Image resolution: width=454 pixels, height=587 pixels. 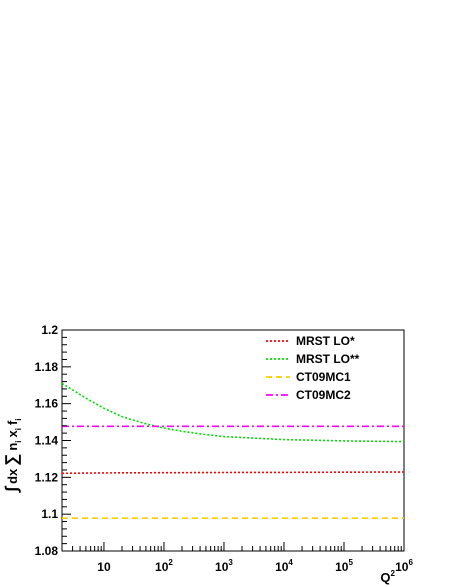 What do you see at coordinates (224, 566) in the screenshot?
I see `x-tick-label: 10³` at bounding box center [224, 566].